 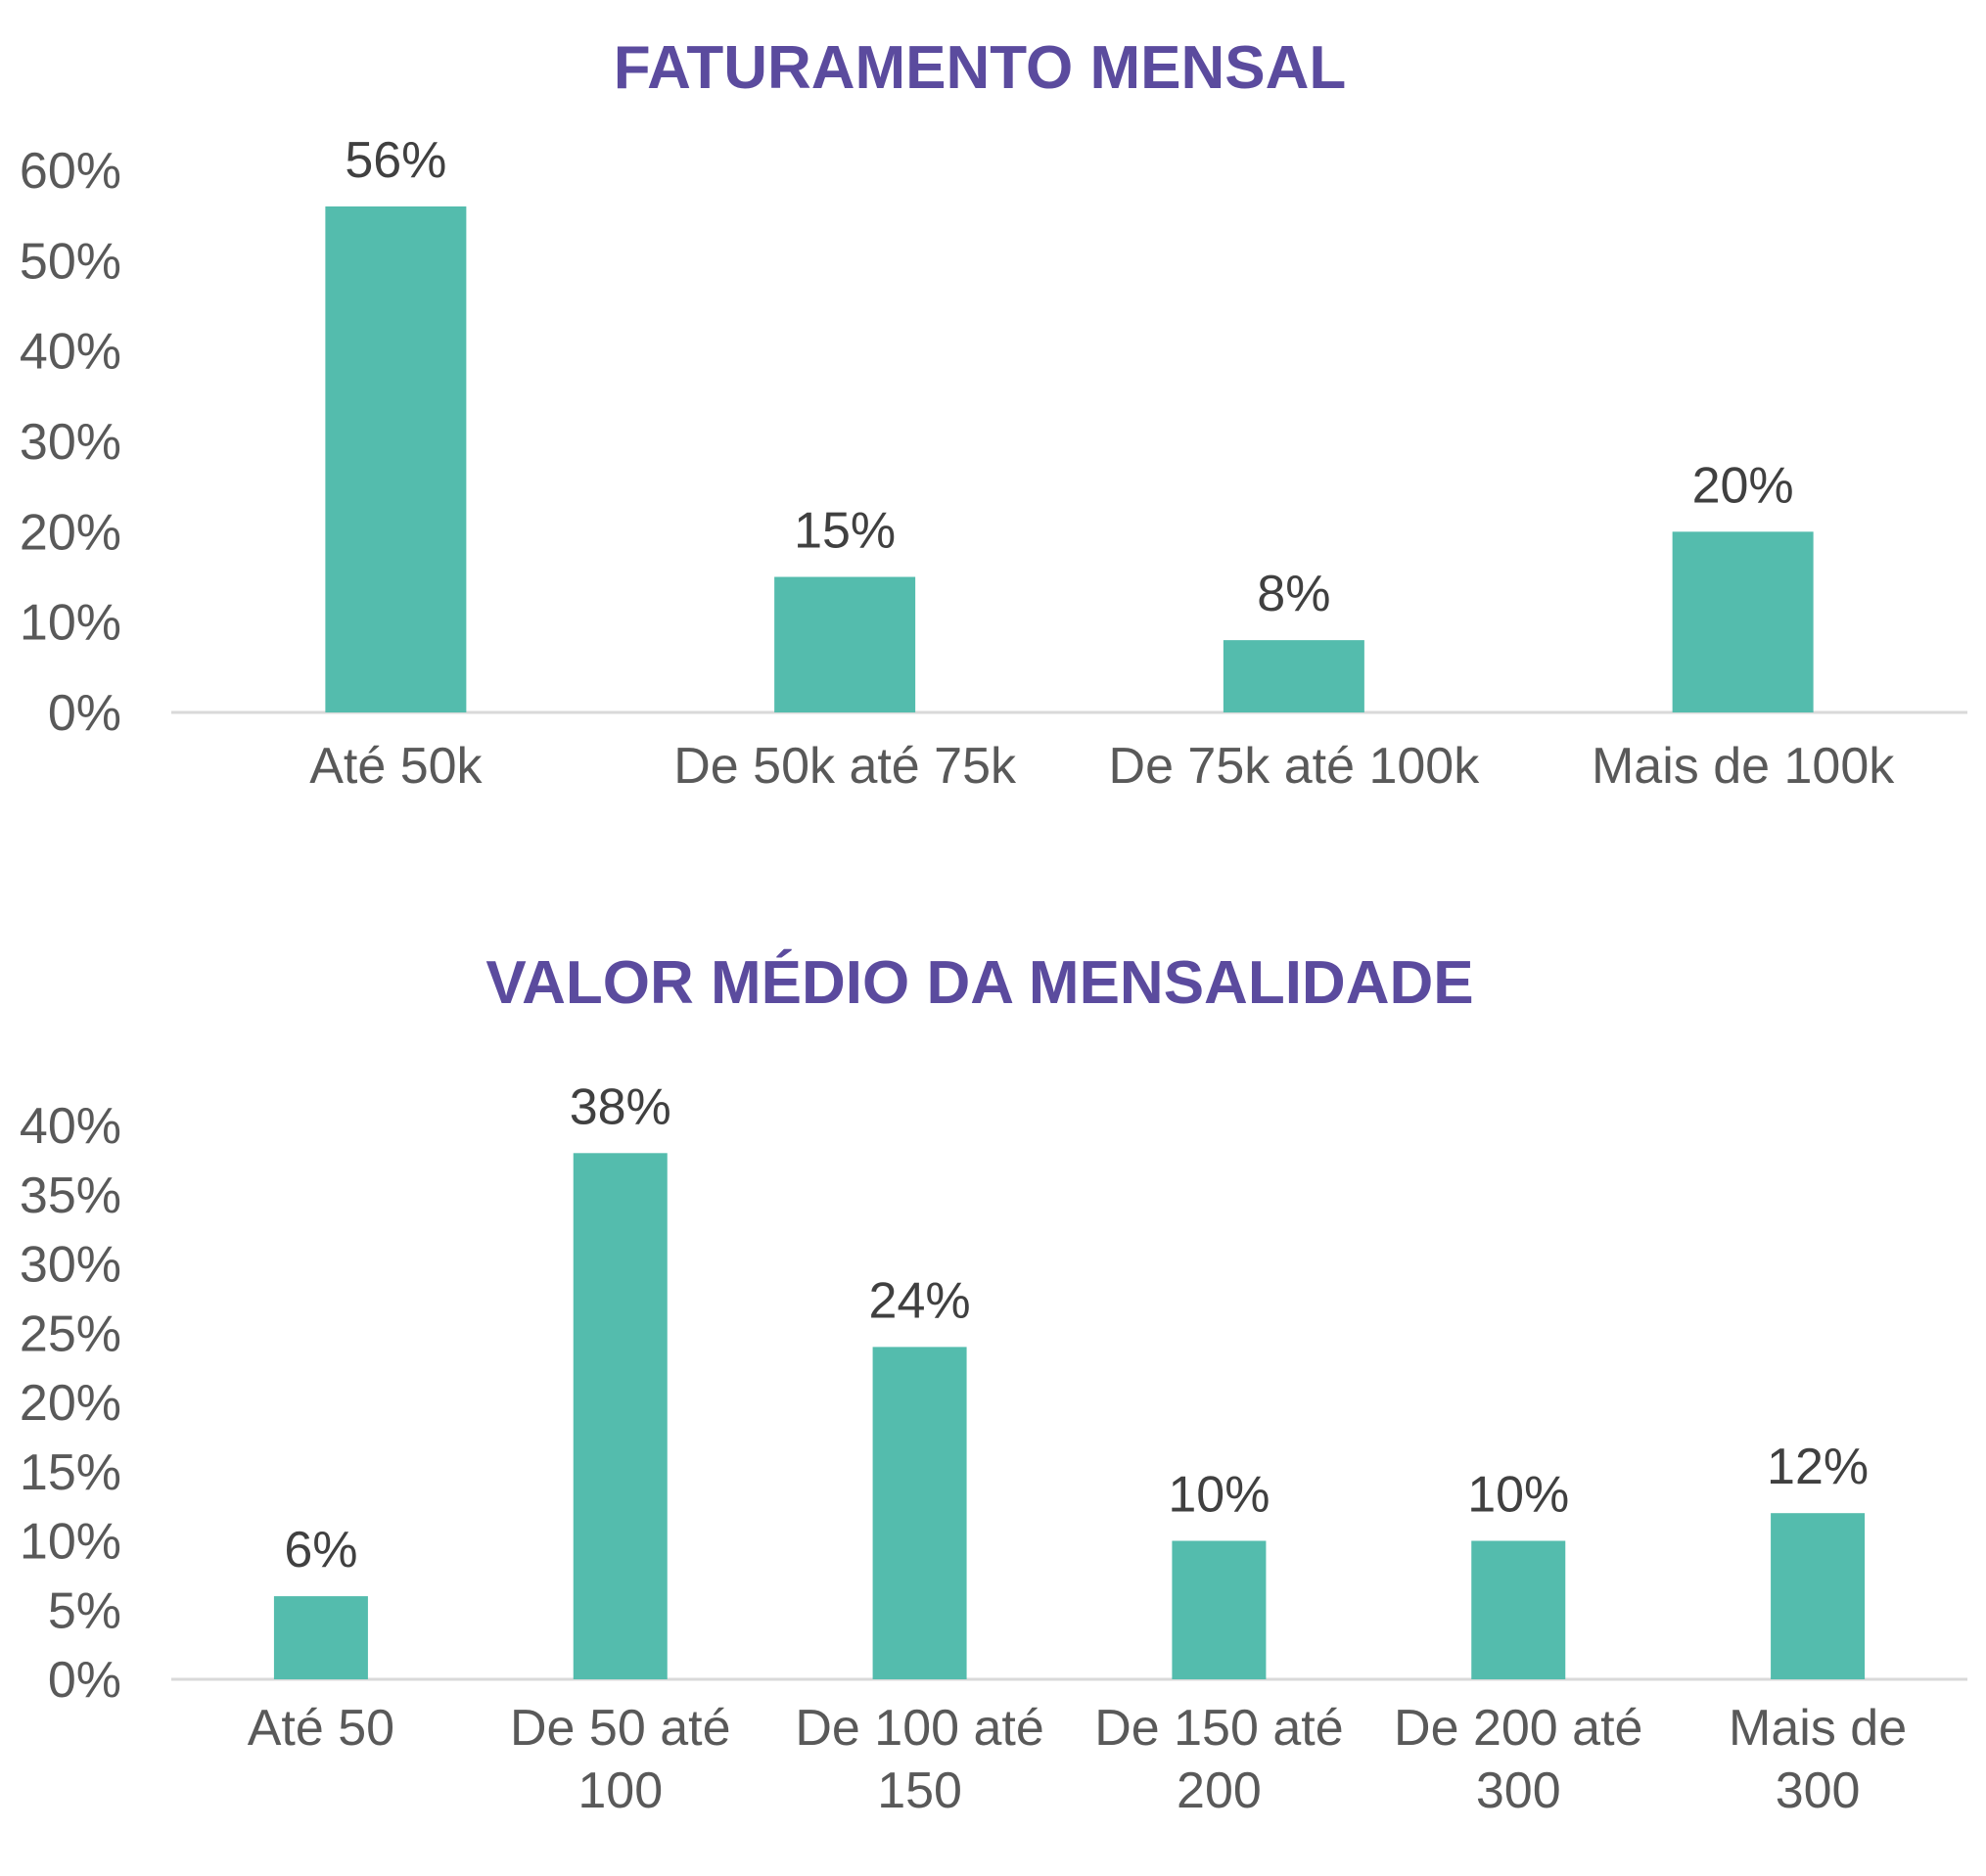 I want to click on data-label: 56%, so click(x=395, y=160).